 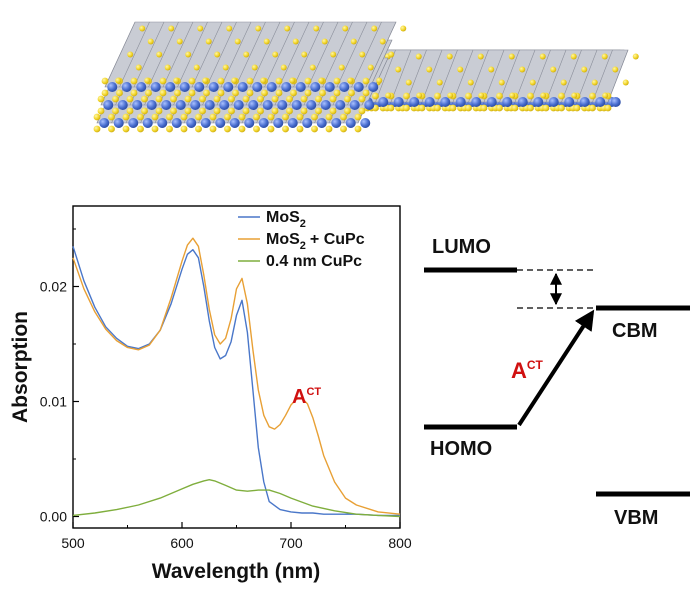 I want to click on homo-label: HOMO, so click(x=461, y=449).